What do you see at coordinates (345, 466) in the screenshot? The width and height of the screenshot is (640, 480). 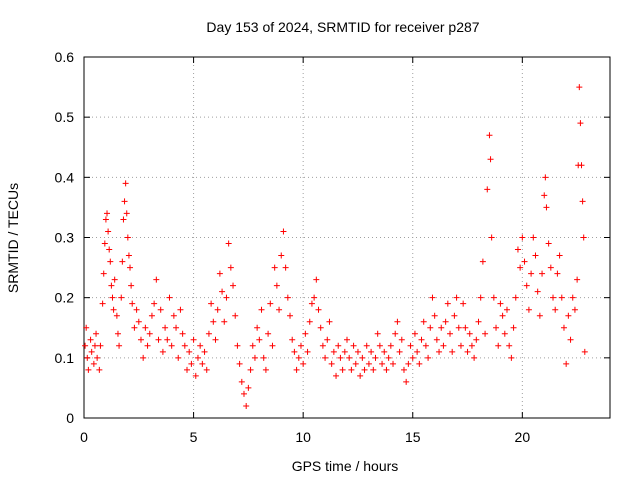 I see `x-axis-label: GPS time / hours` at bounding box center [345, 466].